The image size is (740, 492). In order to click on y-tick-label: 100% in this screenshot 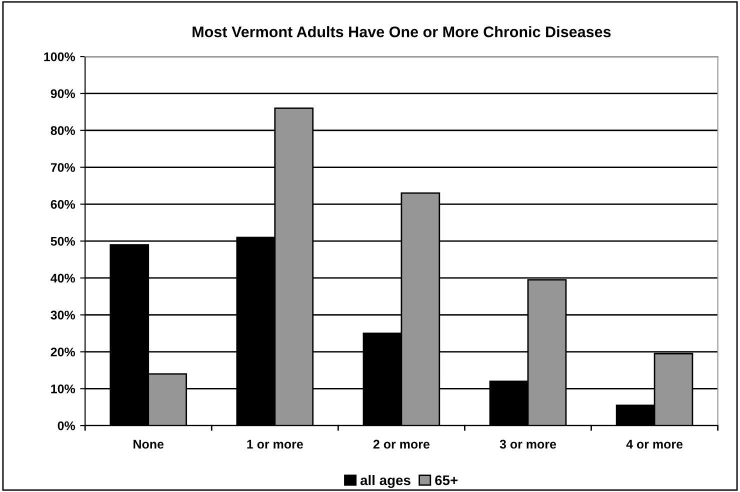, I will do `click(60, 57)`.